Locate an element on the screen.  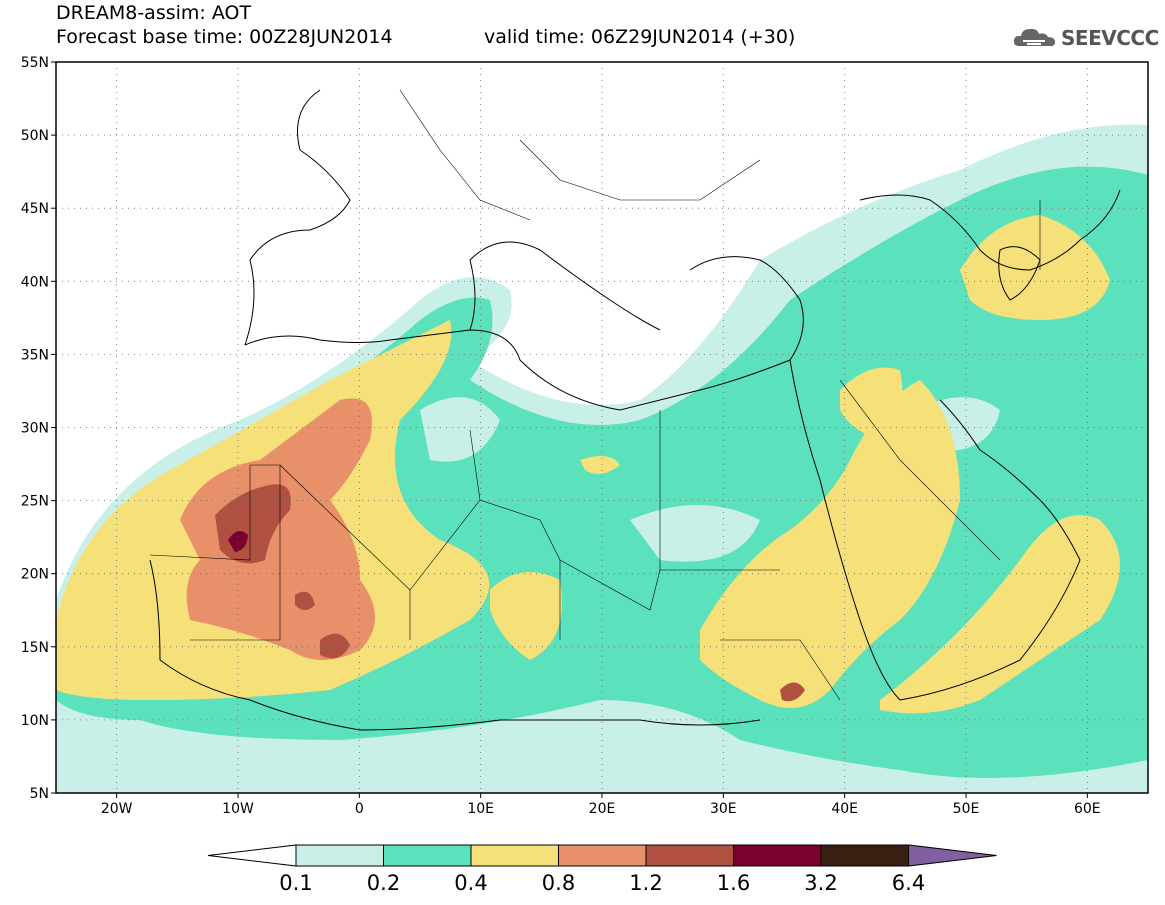
colorbar-label: 1.2 is located at coordinates (645, 883).